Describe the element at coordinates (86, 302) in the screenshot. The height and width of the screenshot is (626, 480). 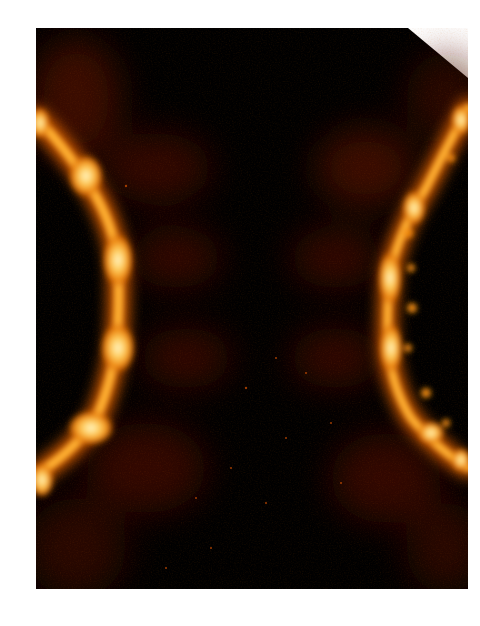
I see `left-filament-core` at that location.